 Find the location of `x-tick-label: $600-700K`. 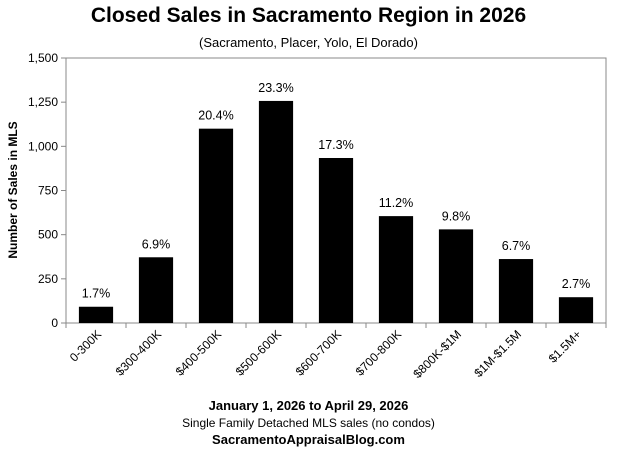

x-tick-label: $600-700K is located at coordinates (318, 352).